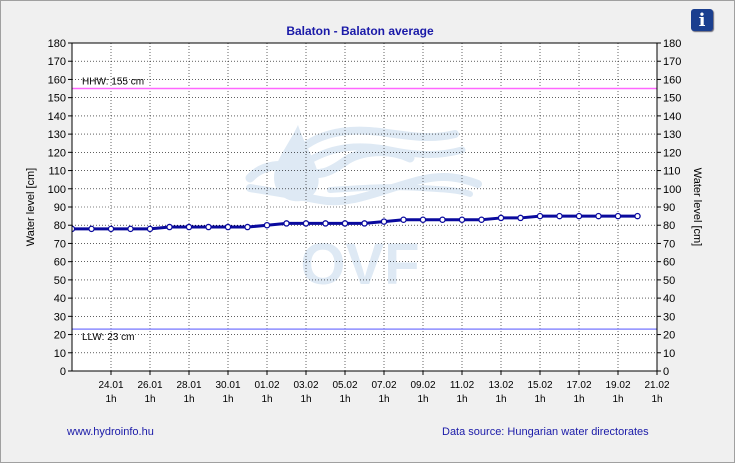 The height and width of the screenshot is (463, 735). What do you see at coordinates (110, 385) in the screenshot?
I see `x-tick-label-date: 24.01` at bounding box center [110, 385].